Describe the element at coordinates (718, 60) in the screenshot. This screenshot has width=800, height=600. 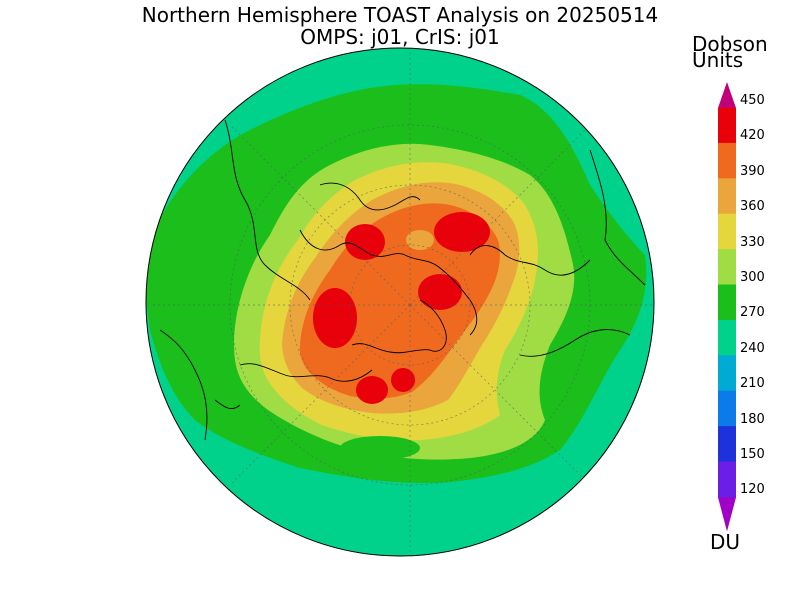
I see `colorbar-units-line2: Units` at that location.